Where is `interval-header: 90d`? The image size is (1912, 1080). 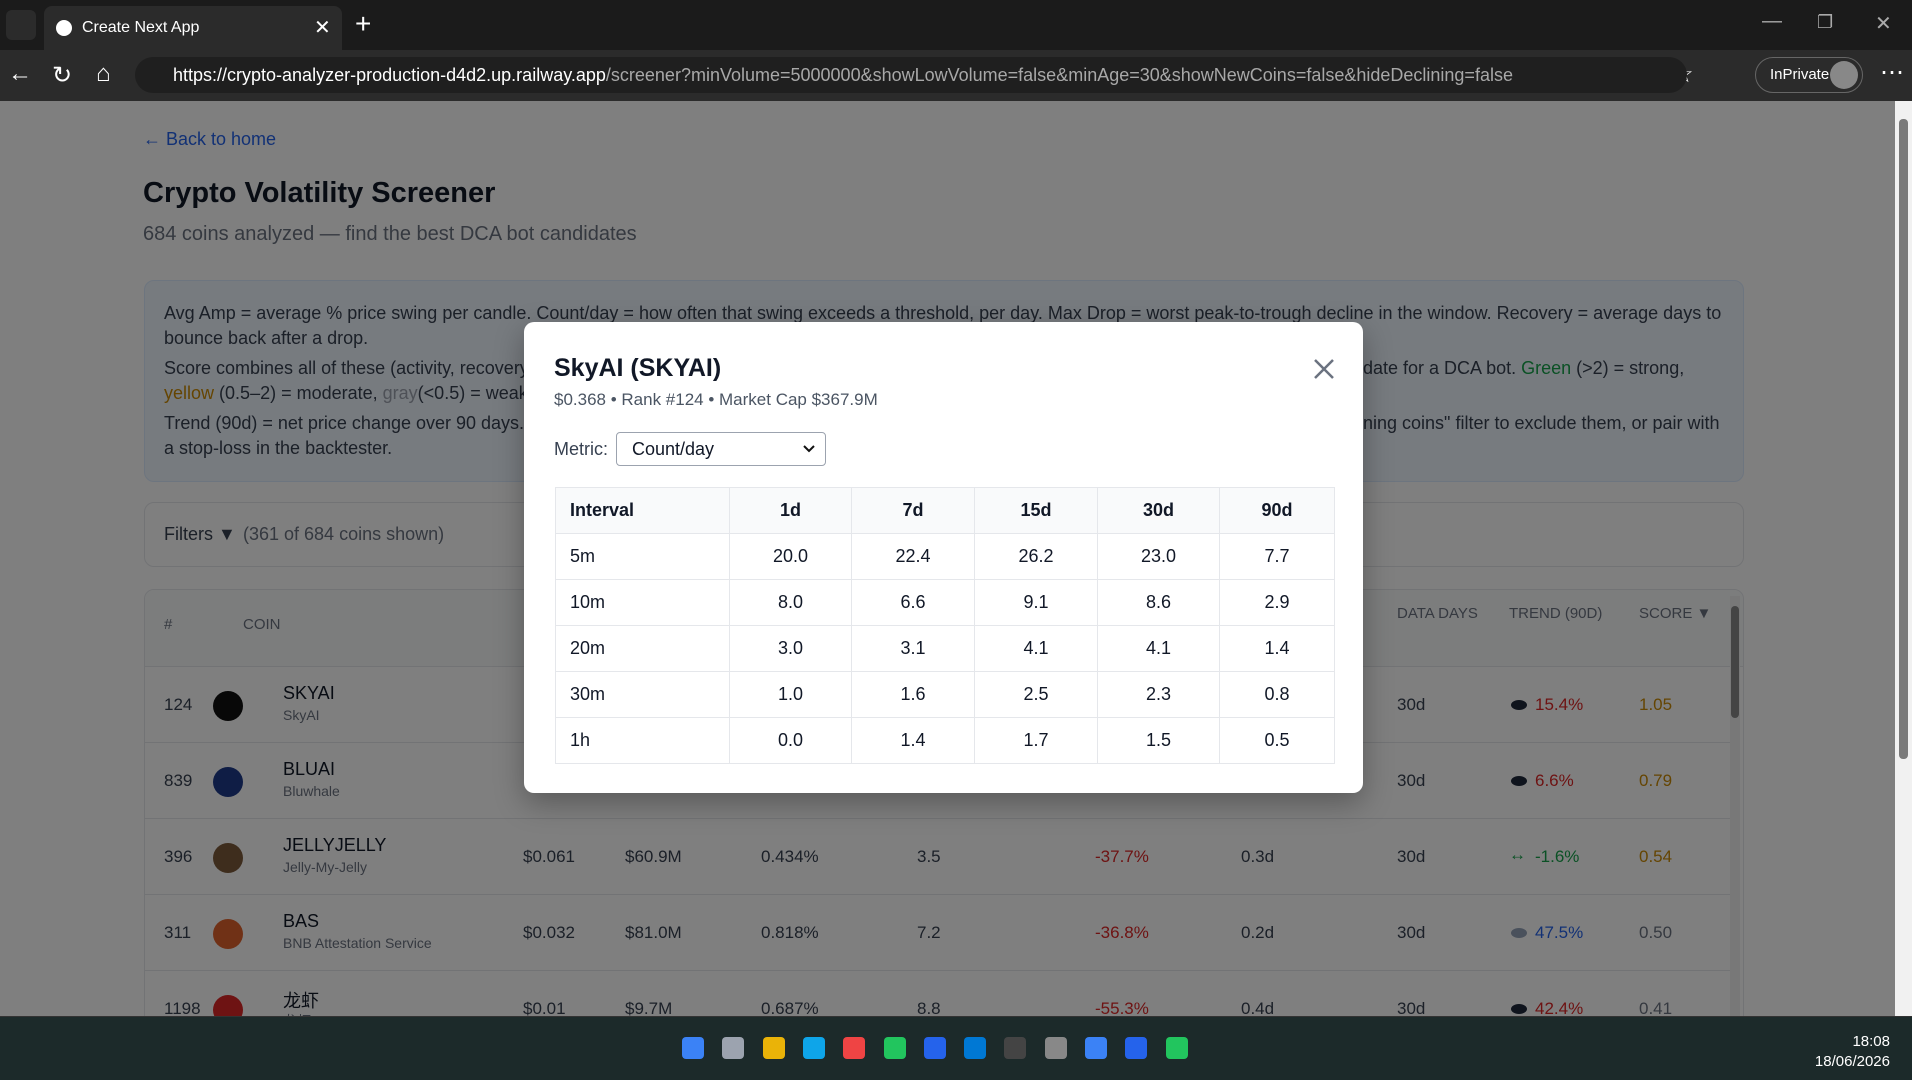
interval-header: 90d is located at coordinates (1277, 510).